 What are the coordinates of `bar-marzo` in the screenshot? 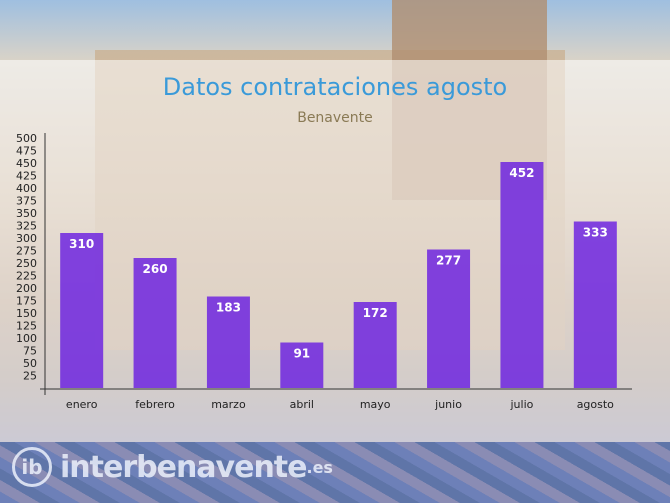 It's located at (228, 342).